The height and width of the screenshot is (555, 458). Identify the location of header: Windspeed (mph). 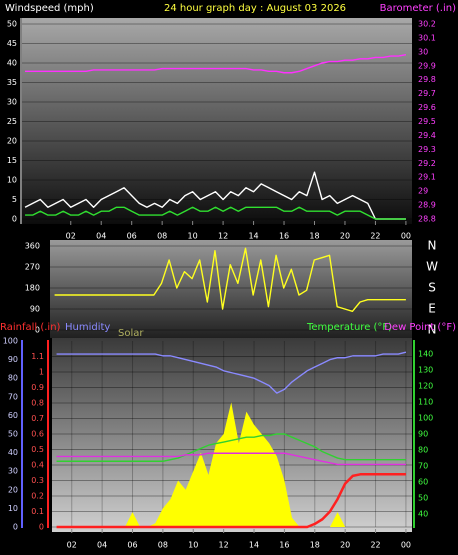
(49, 8).